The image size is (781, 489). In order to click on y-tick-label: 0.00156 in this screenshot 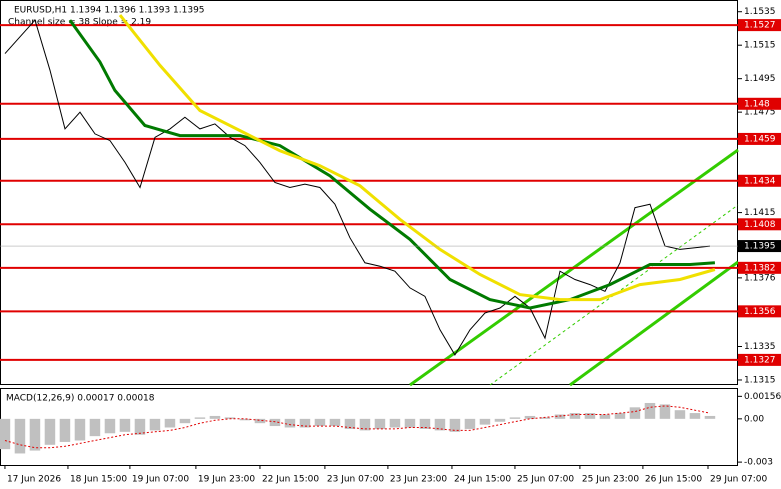, I will do `click(762, 397)`.